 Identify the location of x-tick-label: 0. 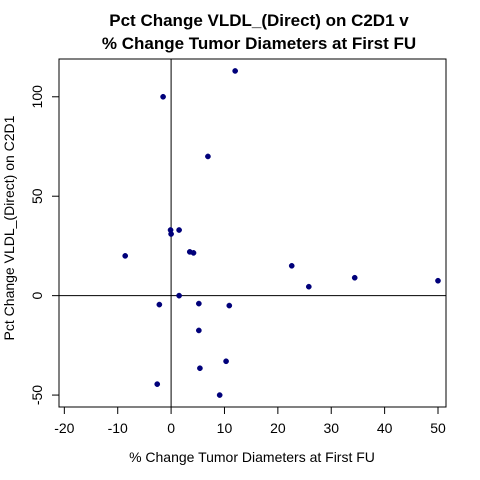
(171, 428).